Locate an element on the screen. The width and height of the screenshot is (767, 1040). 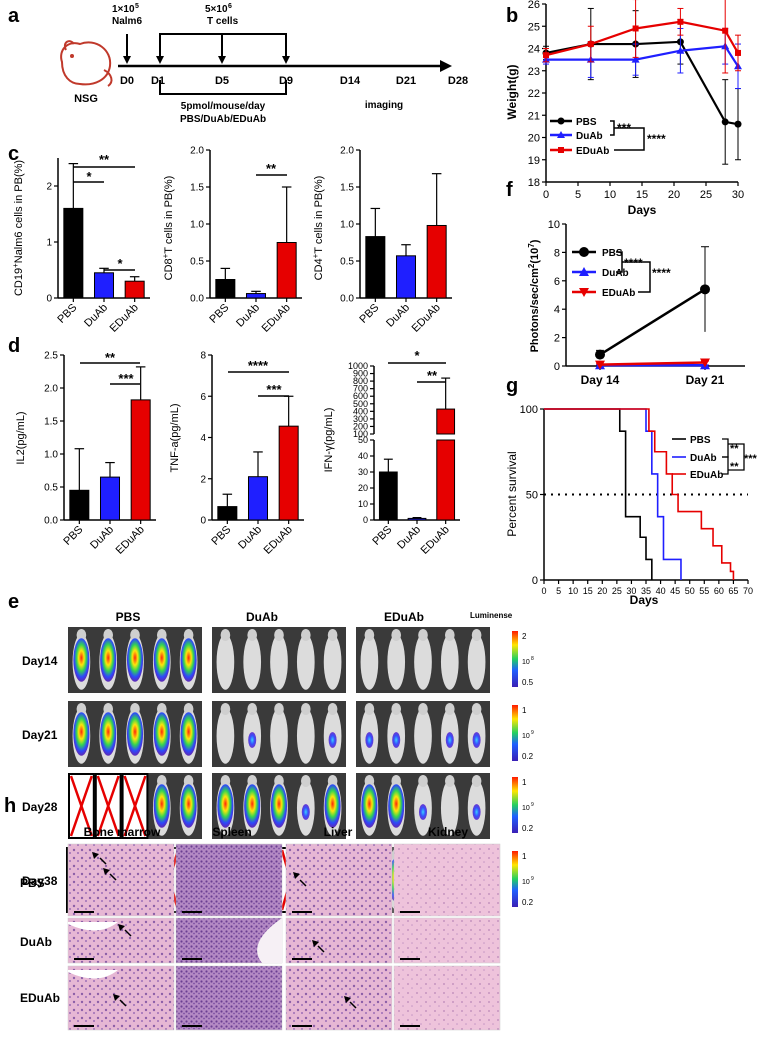
y-axis-label: Photons/sec/cm2(107) is located at coordinates (534, 295).